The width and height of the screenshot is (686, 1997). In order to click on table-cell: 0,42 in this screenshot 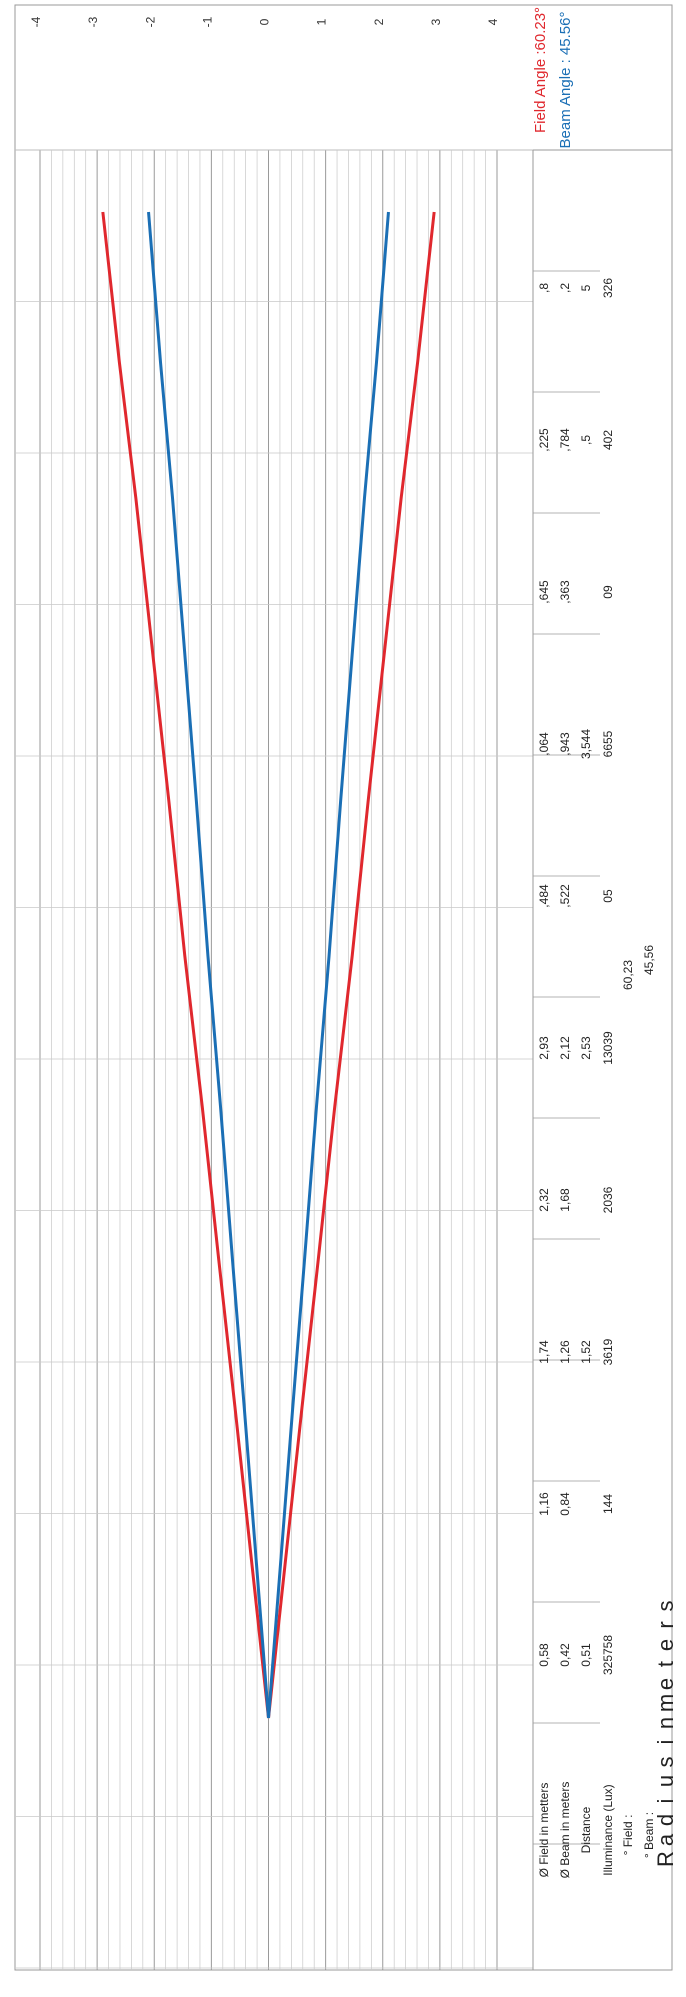, I will do `click(565, 1655)`.